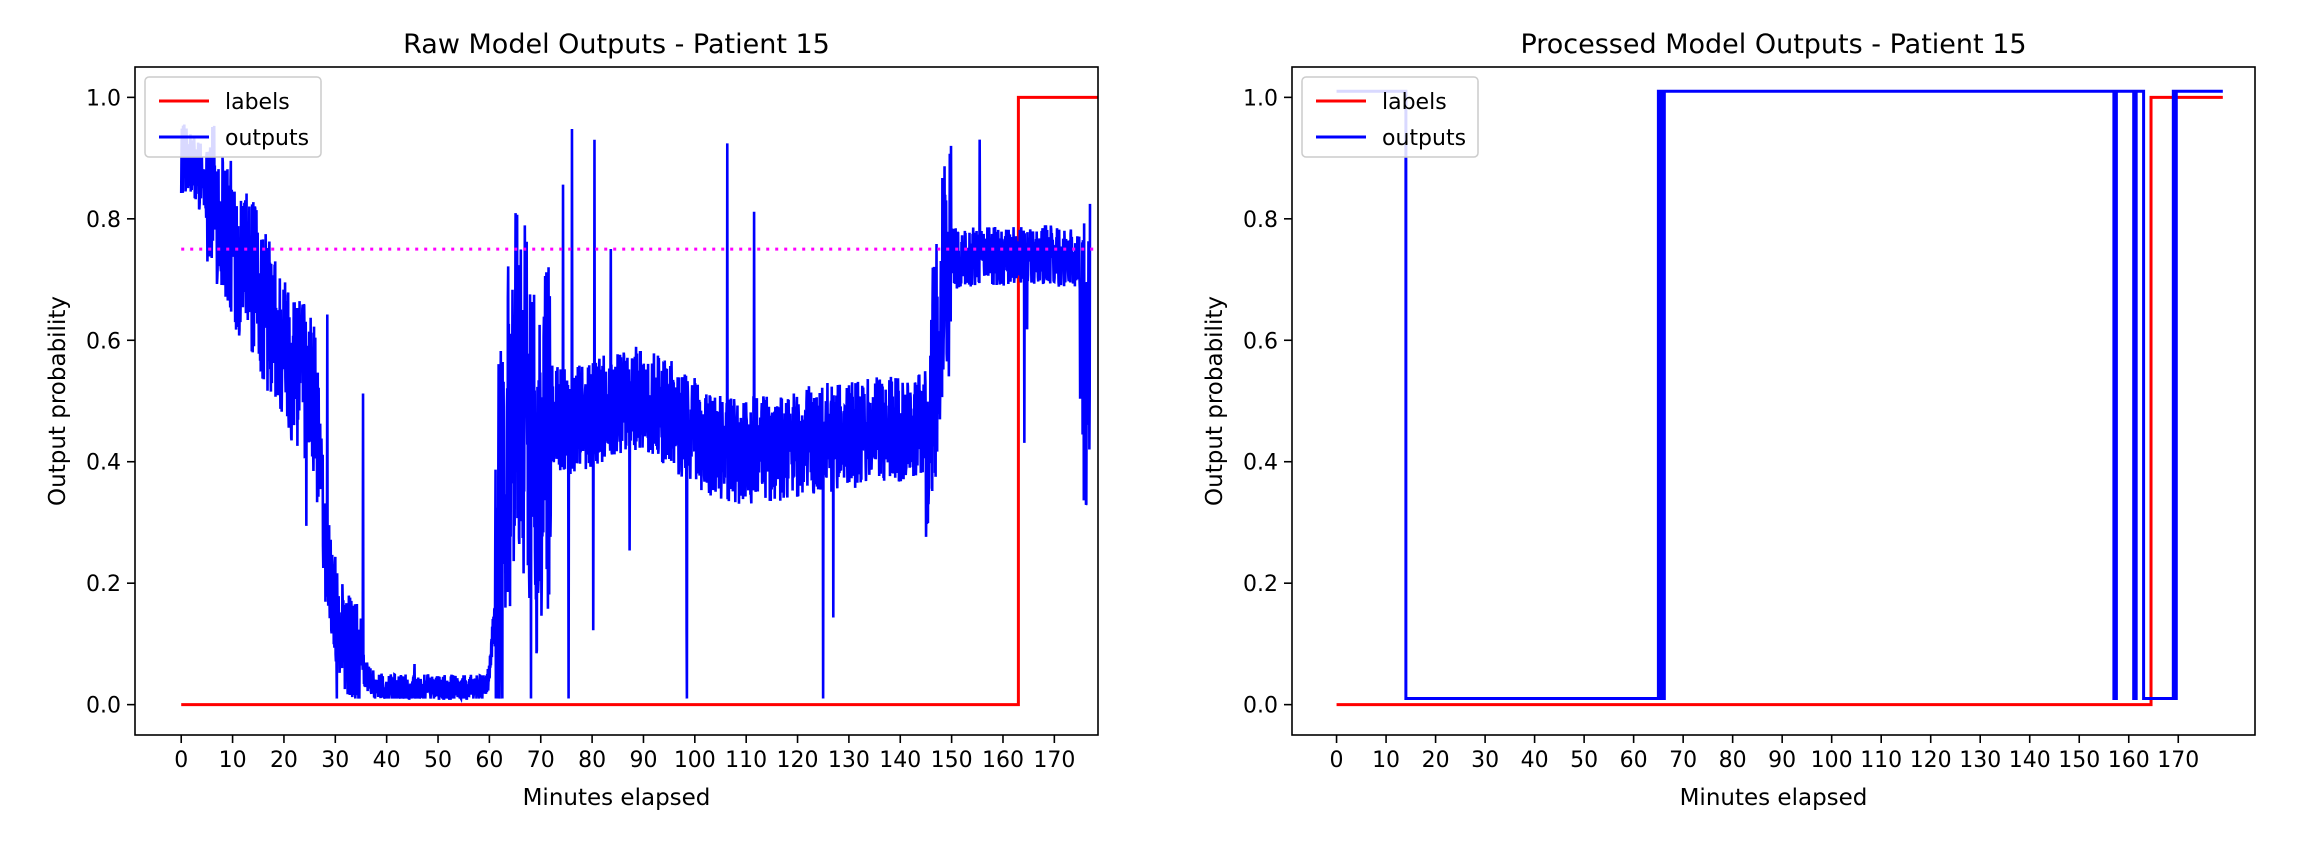 The image size is (2317, 850). Describe the element at coordinates (1773, 44) in the screenshot. I see `chart-title: Processed Model Outputs - Patient 15` at that location.